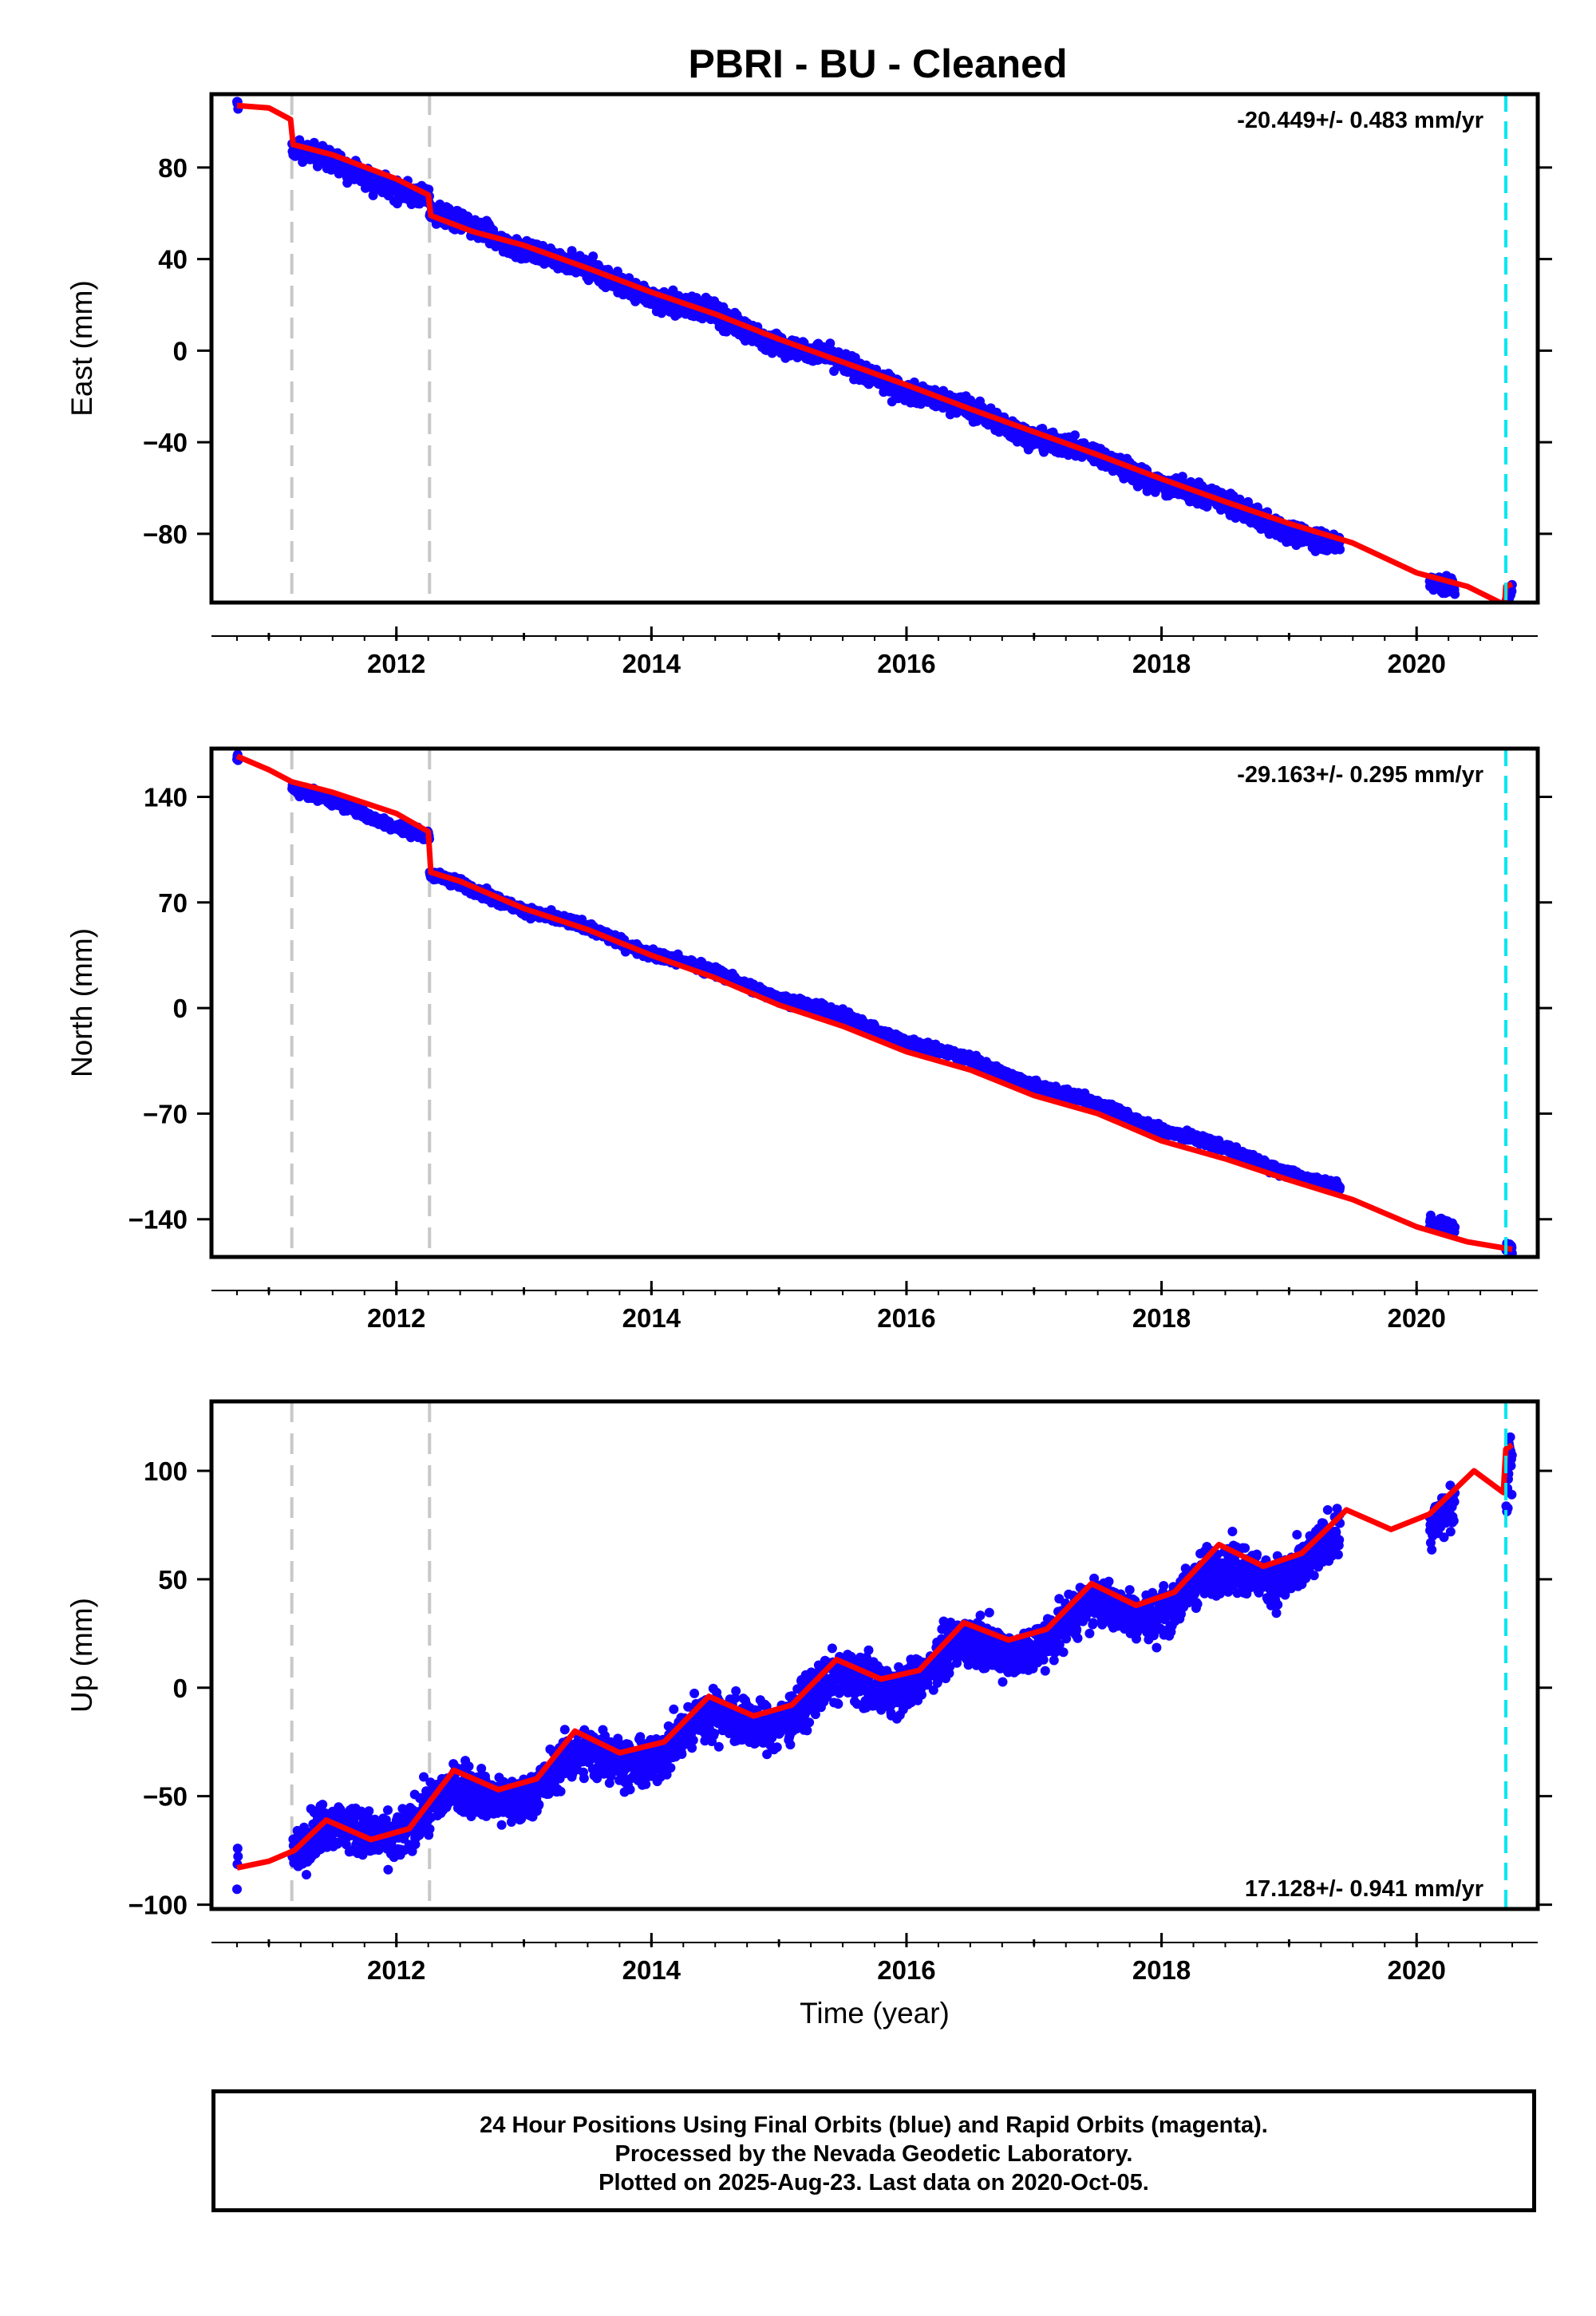 The height and width of the screenshot is (2316, 1596). Describe the element at coordinates (878, 63) in the screenshot. I see `chart-title: PBRI - BU - Cleaned` at that location.